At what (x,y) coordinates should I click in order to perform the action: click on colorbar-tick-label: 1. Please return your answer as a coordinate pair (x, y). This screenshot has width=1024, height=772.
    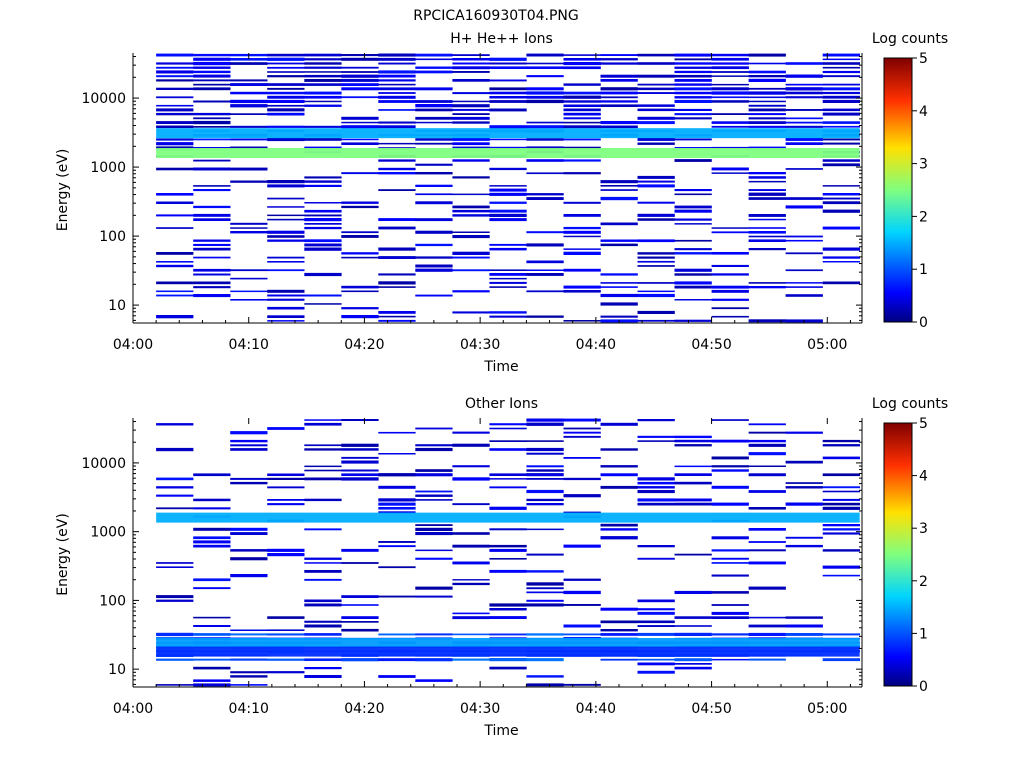
    Looking at the image, I should click on (923, 270).